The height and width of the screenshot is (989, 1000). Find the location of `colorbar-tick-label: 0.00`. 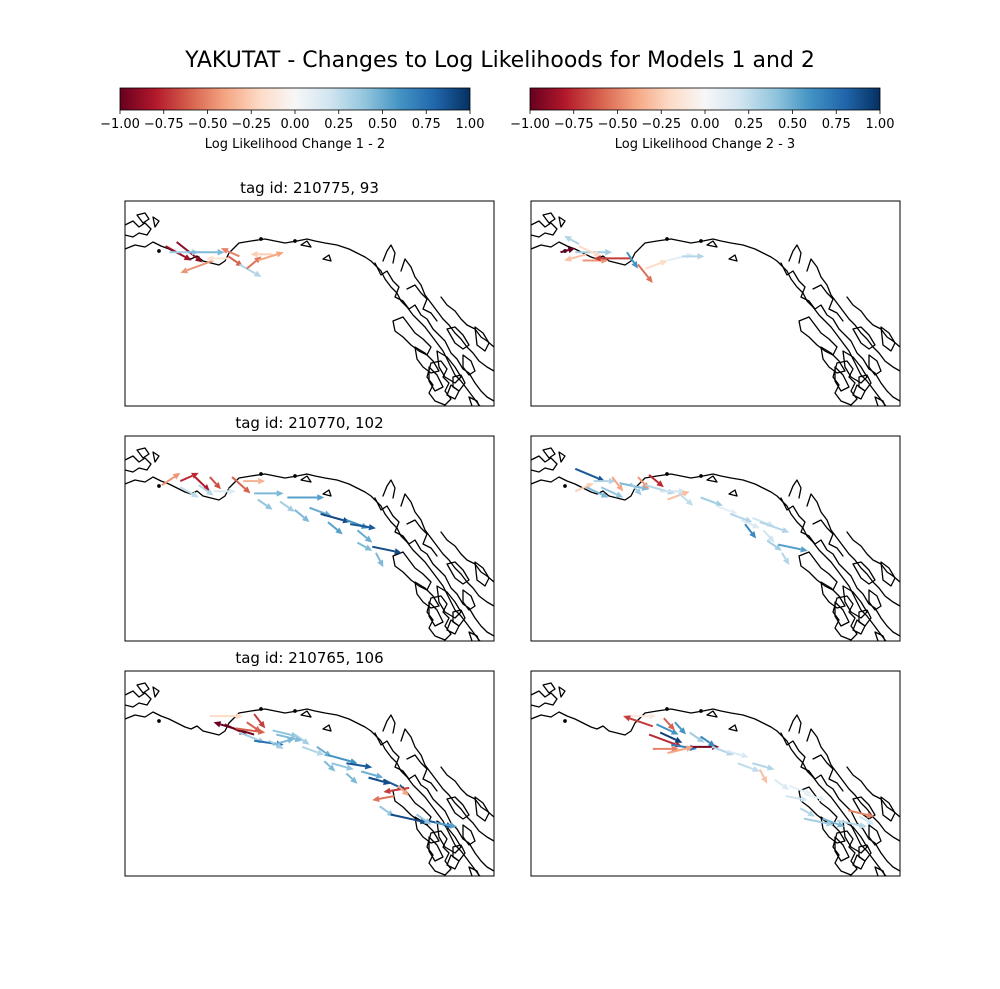

colorbar-tick-label: 0.00 is located at coordinates (295, 124).